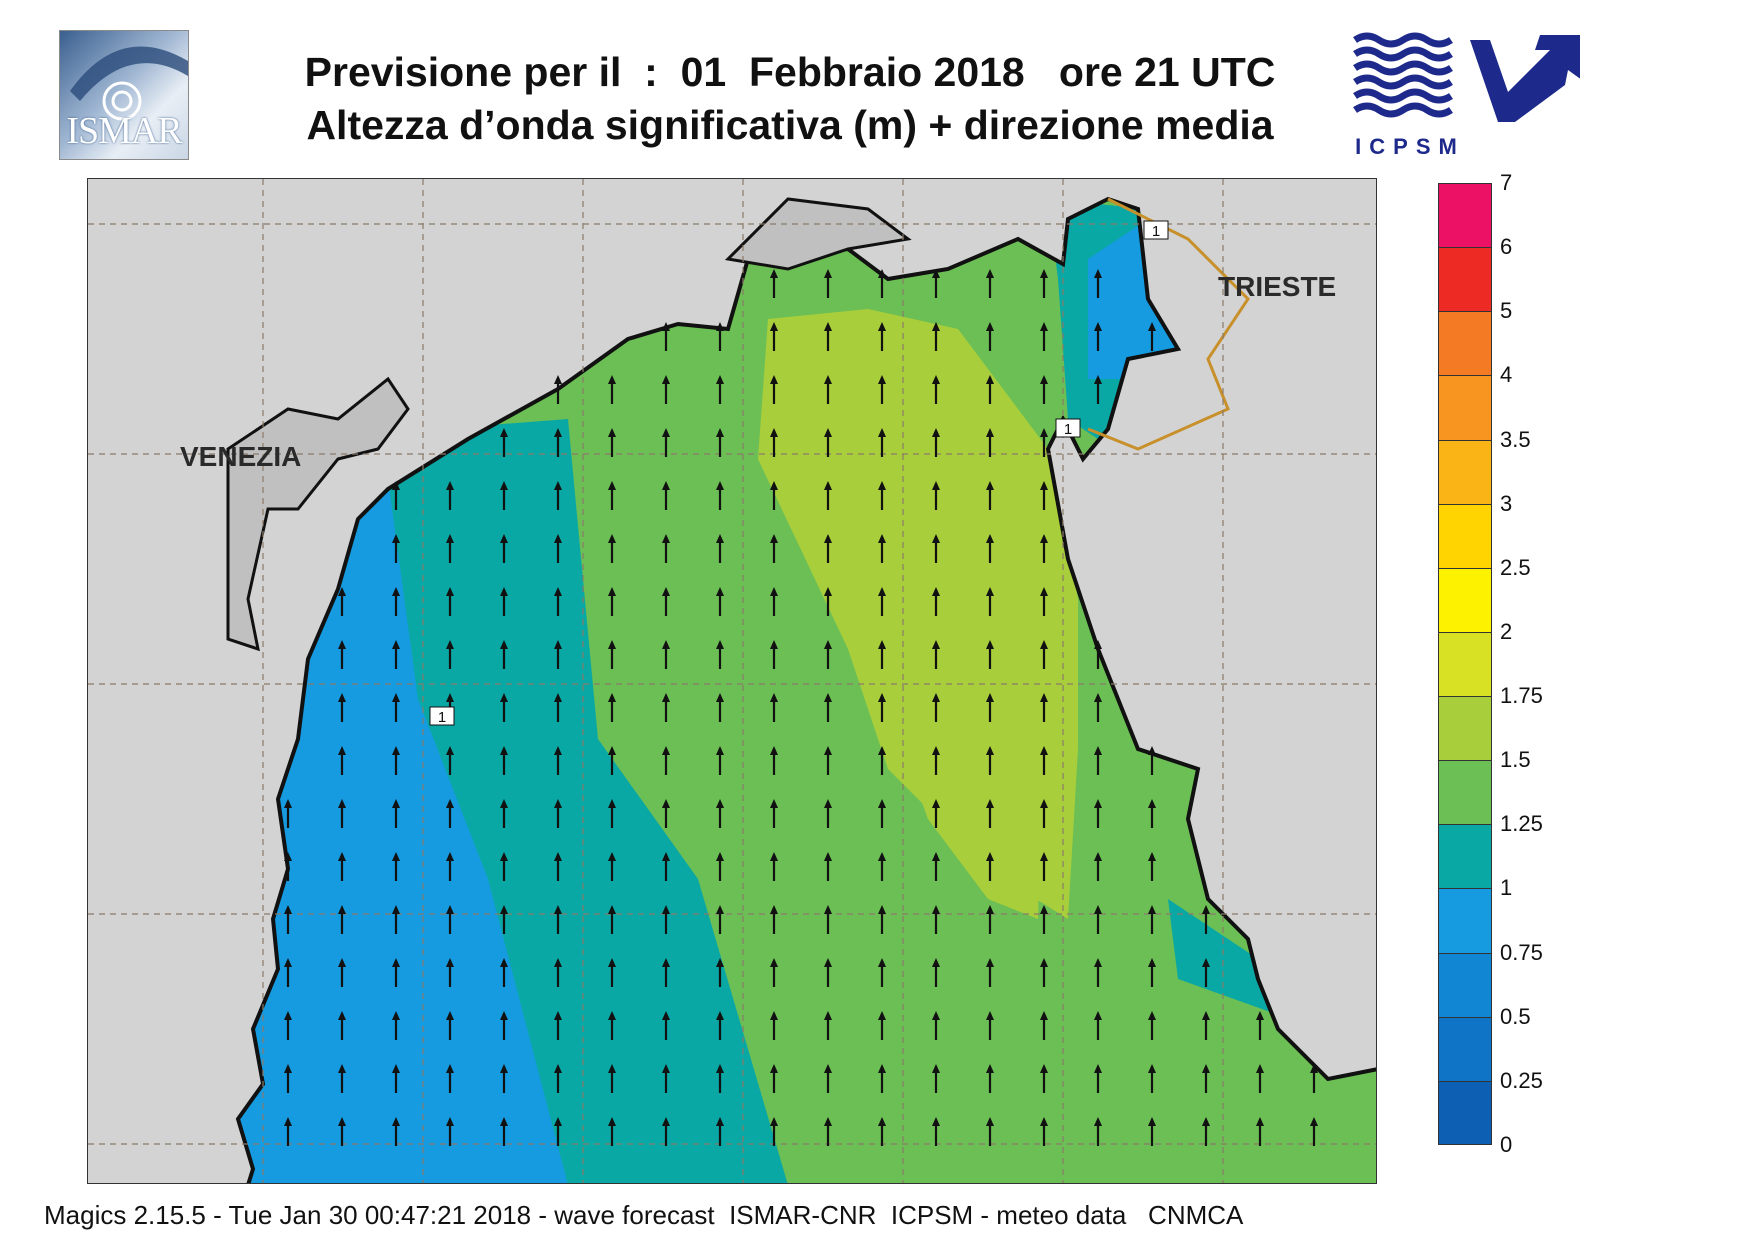 The height and width of the screenshot is (1242, 1755). What do you see at coordinates (1515, 1016) in the screenshot?
I see `legend-label: 0.5` at bounding box center [1515, 1016].